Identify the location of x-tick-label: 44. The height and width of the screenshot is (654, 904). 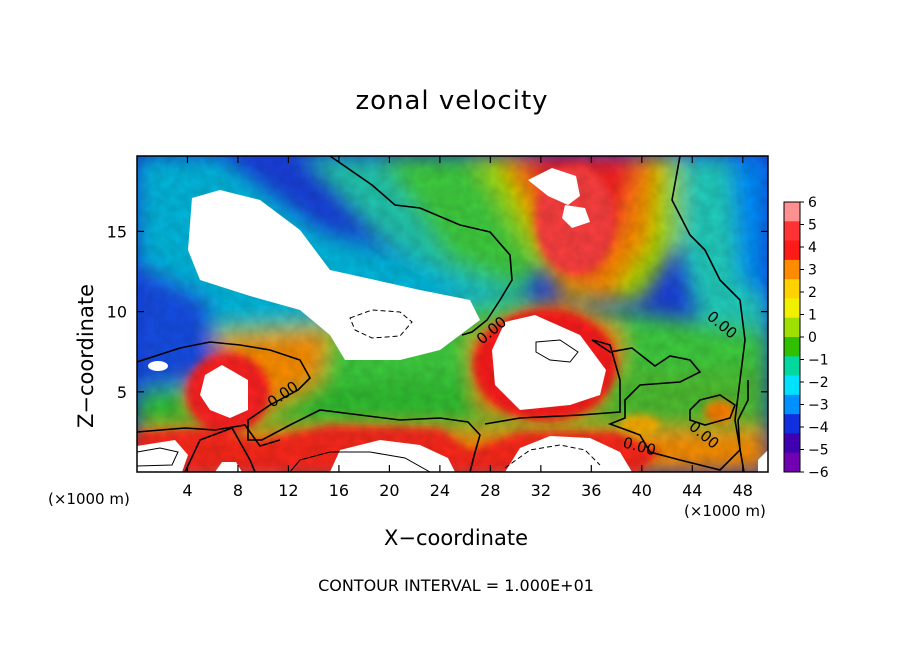
(692, 490).